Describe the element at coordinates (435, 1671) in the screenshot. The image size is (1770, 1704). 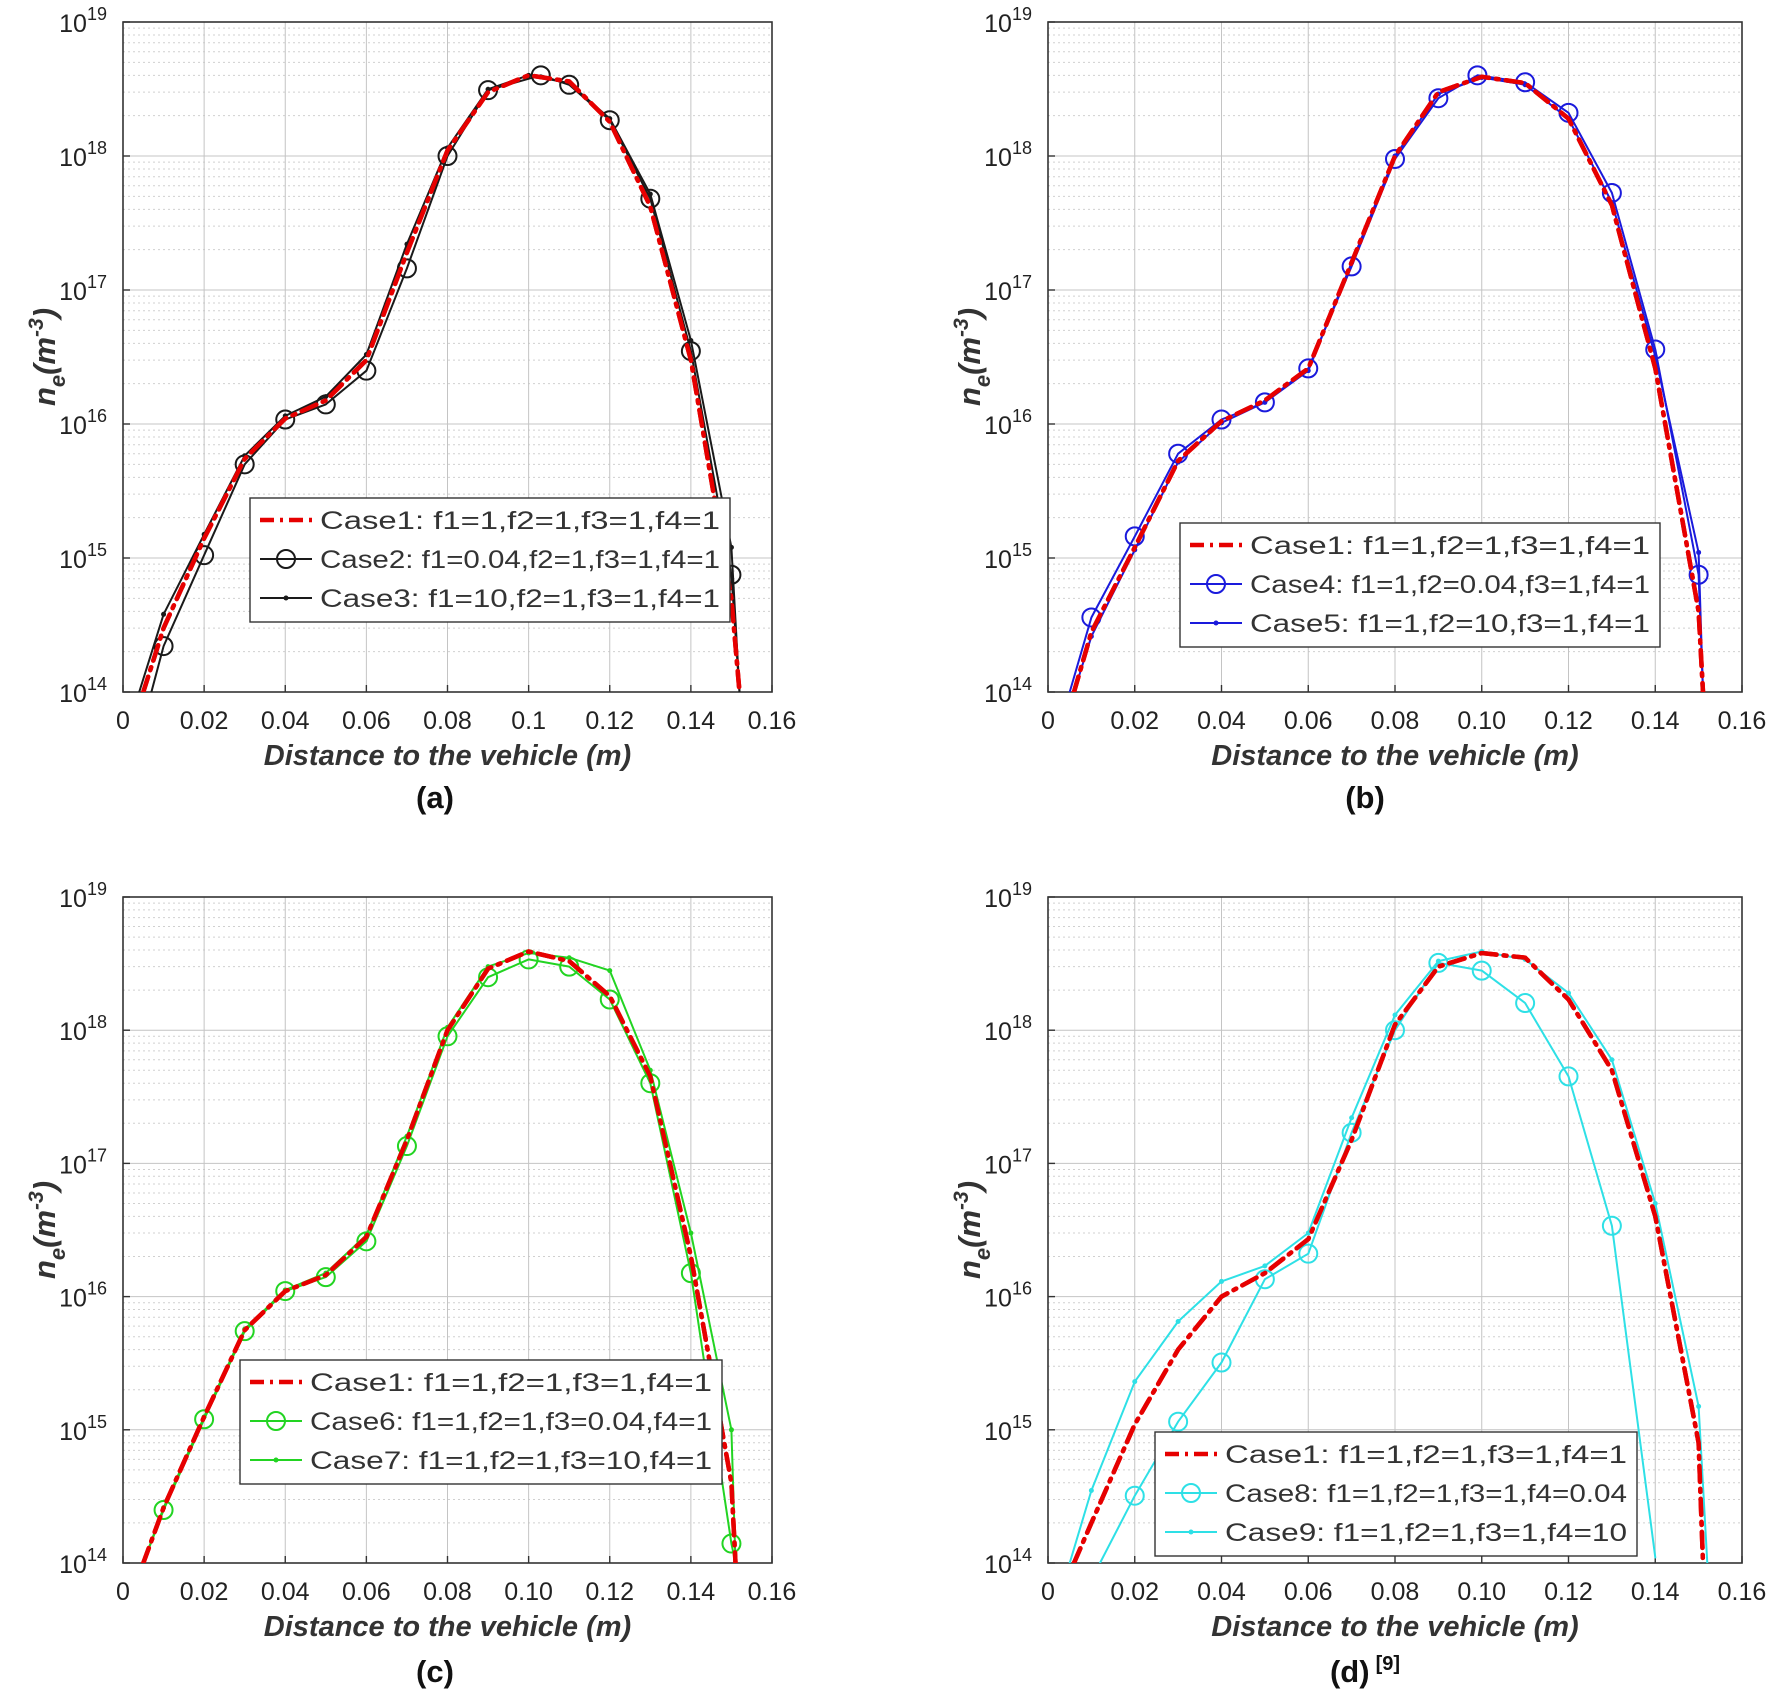
I see `panel-caption: (c)` at that location.